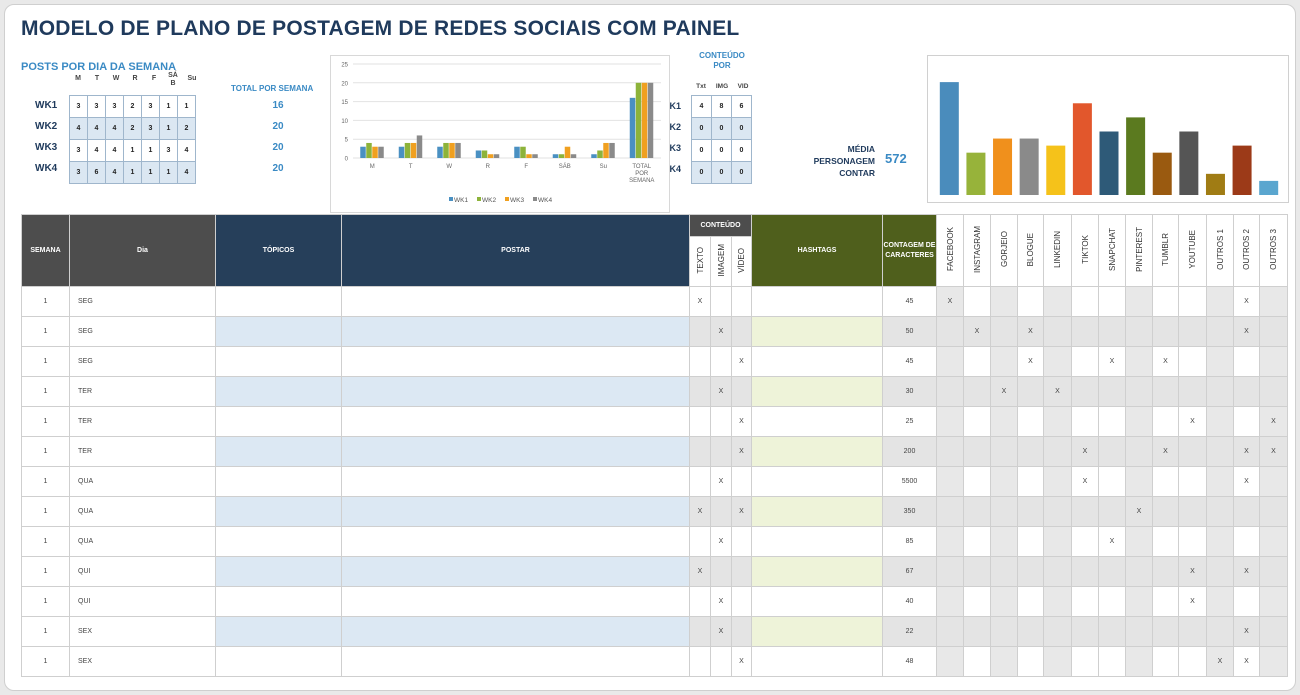  What do you see at coordinates (909, 601) in the screenshot?
I see `count-cell: 40` at bounding box center [909, 601].